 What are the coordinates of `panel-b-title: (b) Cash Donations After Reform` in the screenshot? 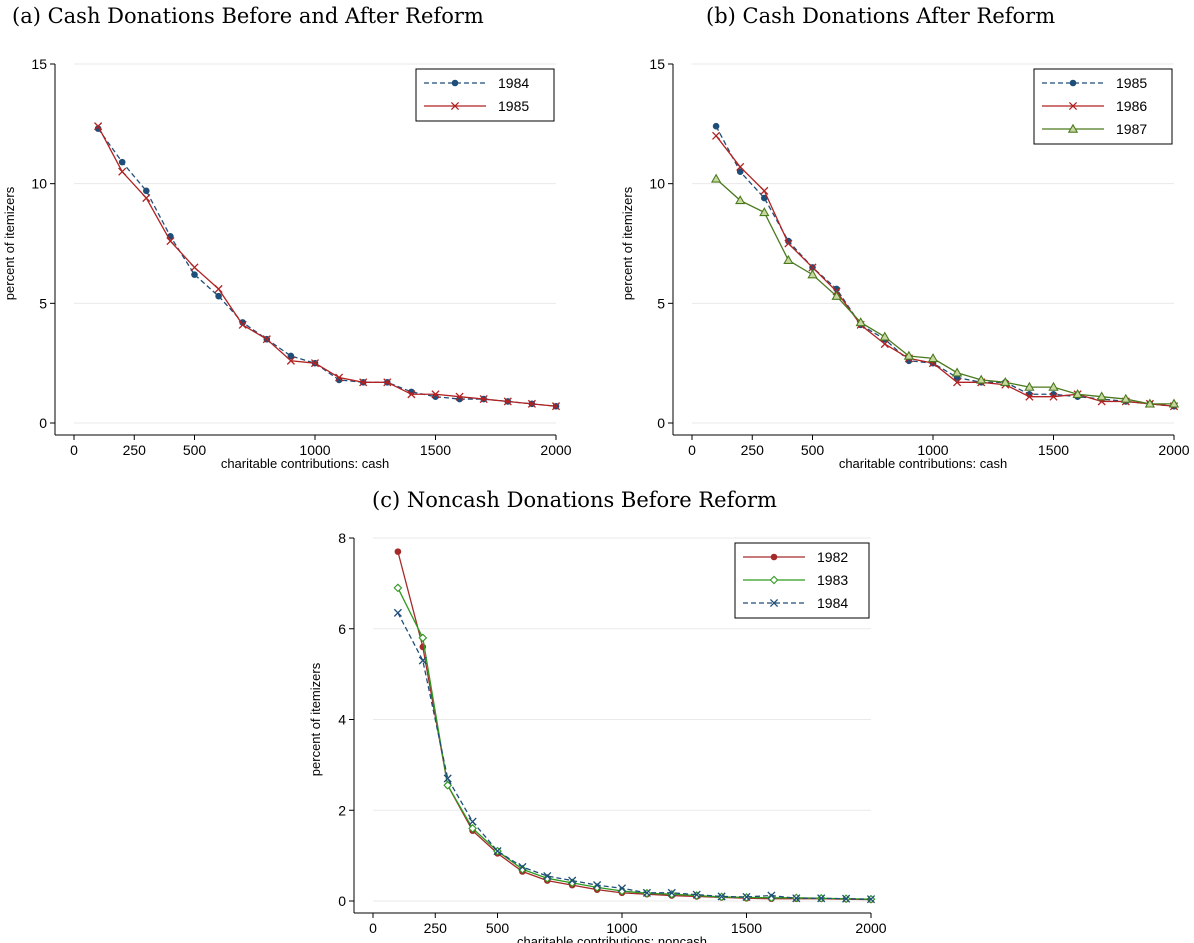 It's located at (881, 16).